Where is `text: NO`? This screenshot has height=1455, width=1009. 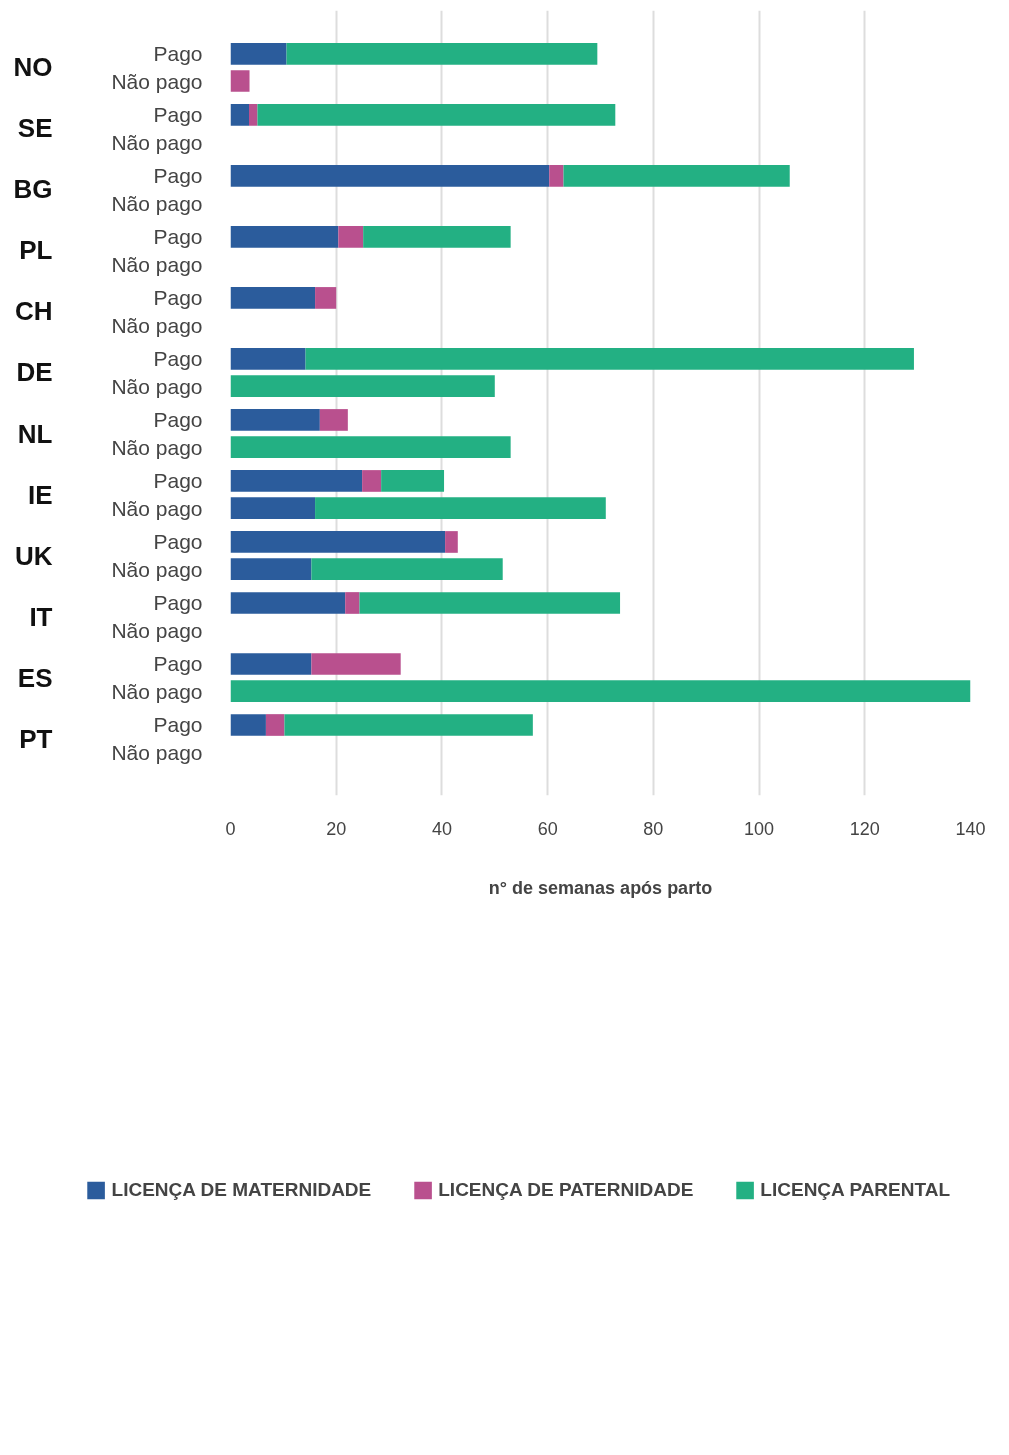
text: NO is located at coordinates (33, 67).